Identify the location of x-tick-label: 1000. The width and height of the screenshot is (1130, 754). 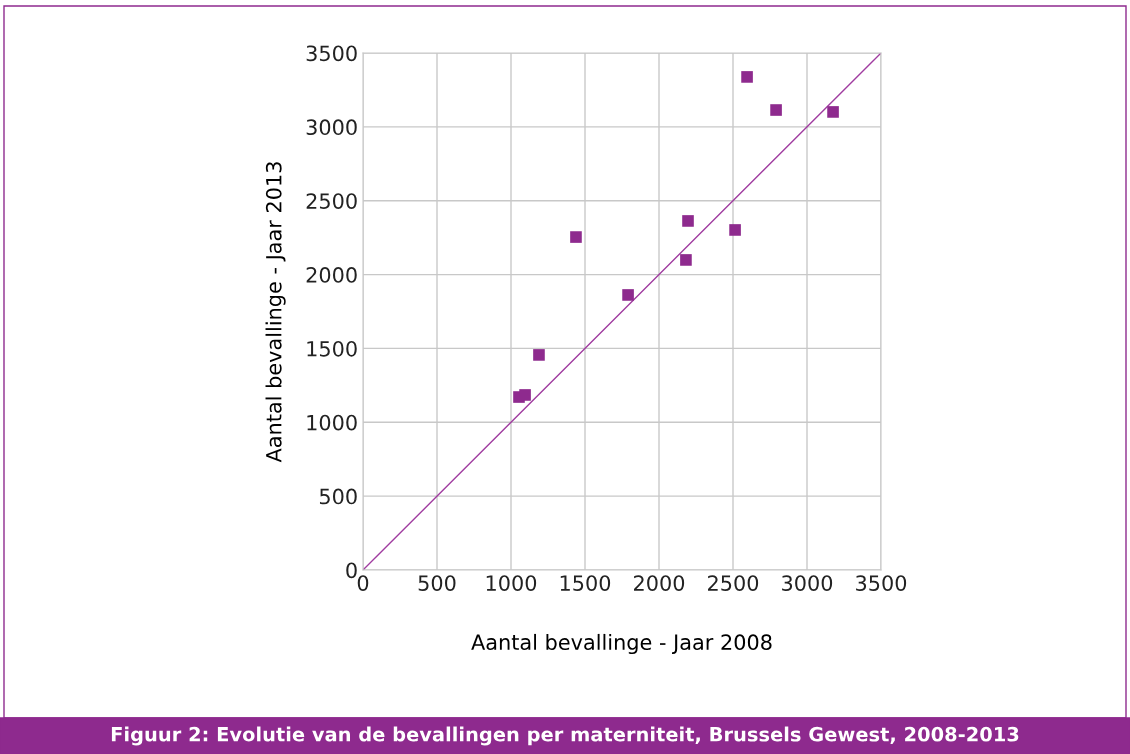
(511, 583).